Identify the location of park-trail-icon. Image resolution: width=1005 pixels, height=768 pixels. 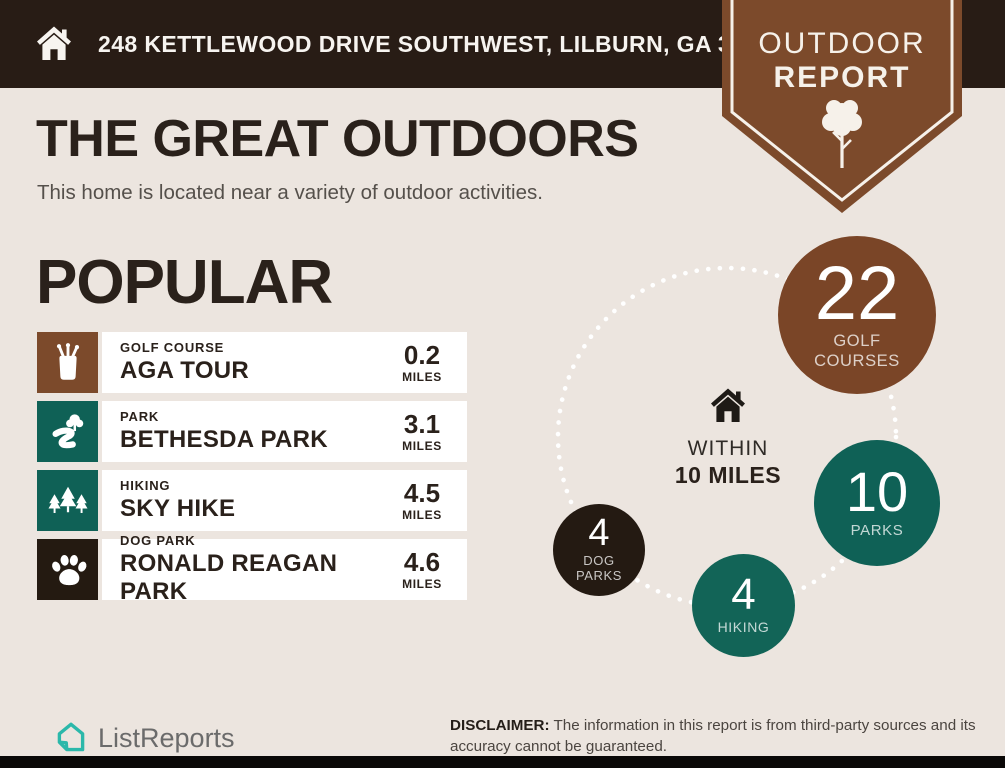
(67, 431).